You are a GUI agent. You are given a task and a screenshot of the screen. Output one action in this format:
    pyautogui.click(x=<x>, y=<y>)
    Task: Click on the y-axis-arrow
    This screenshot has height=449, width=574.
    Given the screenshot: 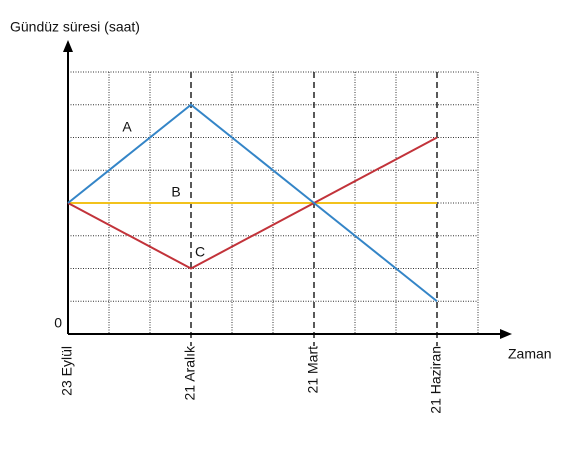 What is the action you would take?
    pyautogui.click(x=68, y=46)
    